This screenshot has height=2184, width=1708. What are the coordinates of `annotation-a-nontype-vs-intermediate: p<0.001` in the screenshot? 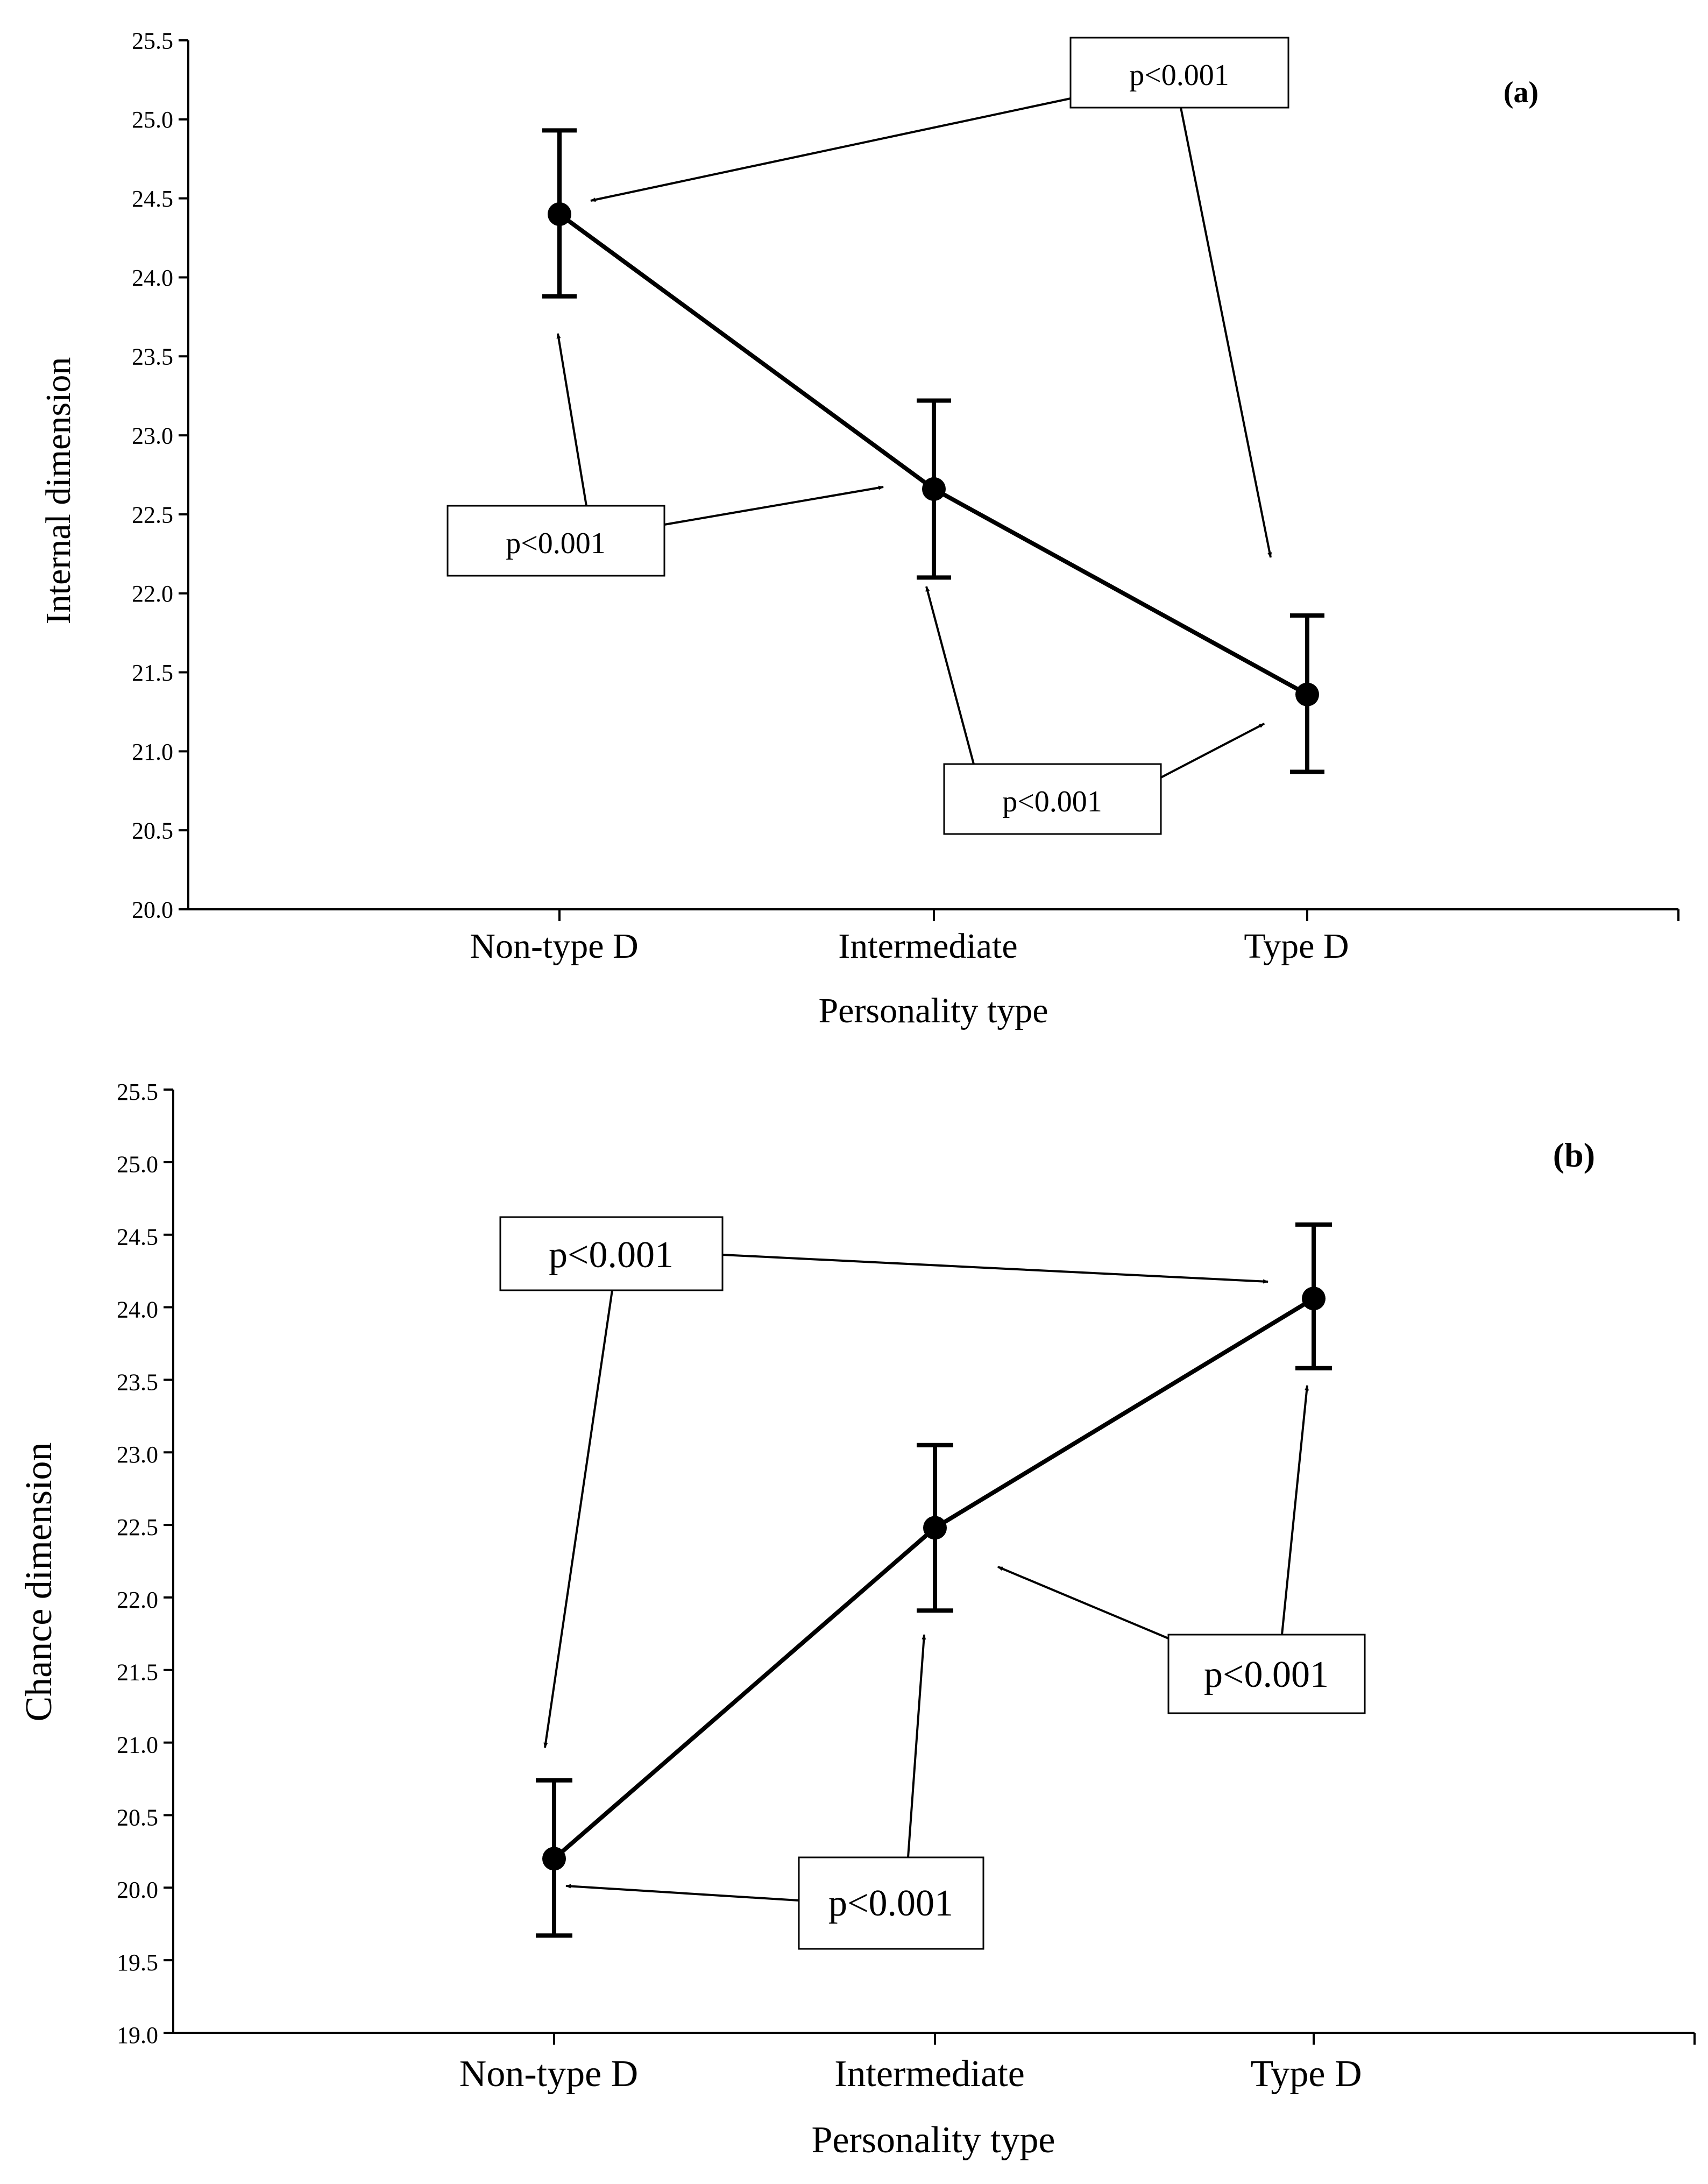 It's located at (665, 455).